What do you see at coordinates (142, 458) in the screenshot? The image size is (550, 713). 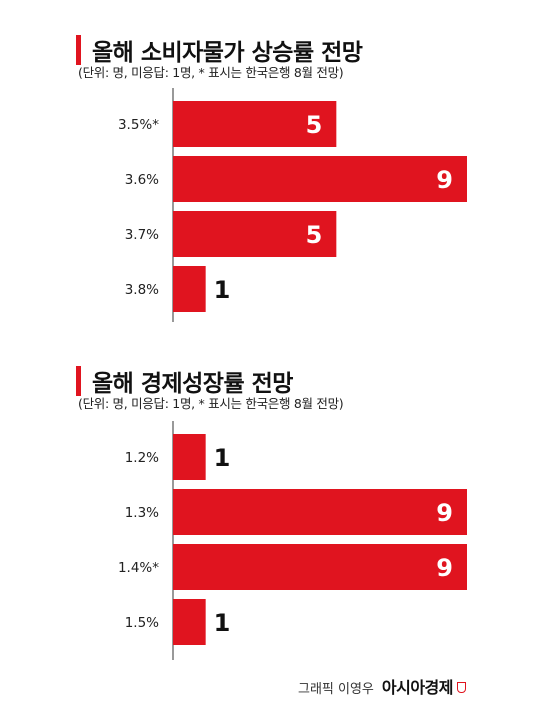 I see `category-tick-label: 1.2%` at bounding box center [142, 458].